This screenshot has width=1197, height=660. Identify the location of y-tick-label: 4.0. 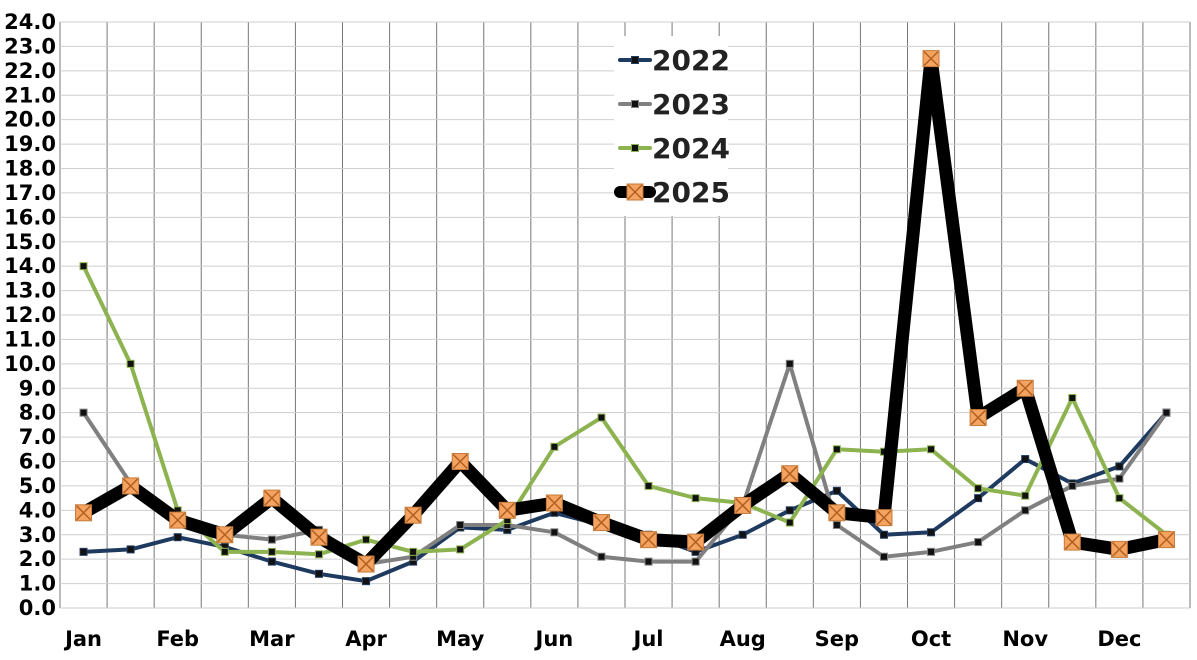
(37, 510).